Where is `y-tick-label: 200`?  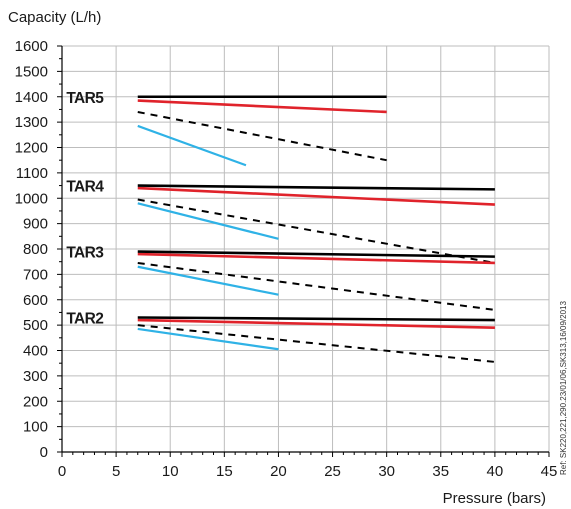 y-tick-label: 200 is located at coordinates (35, 401).